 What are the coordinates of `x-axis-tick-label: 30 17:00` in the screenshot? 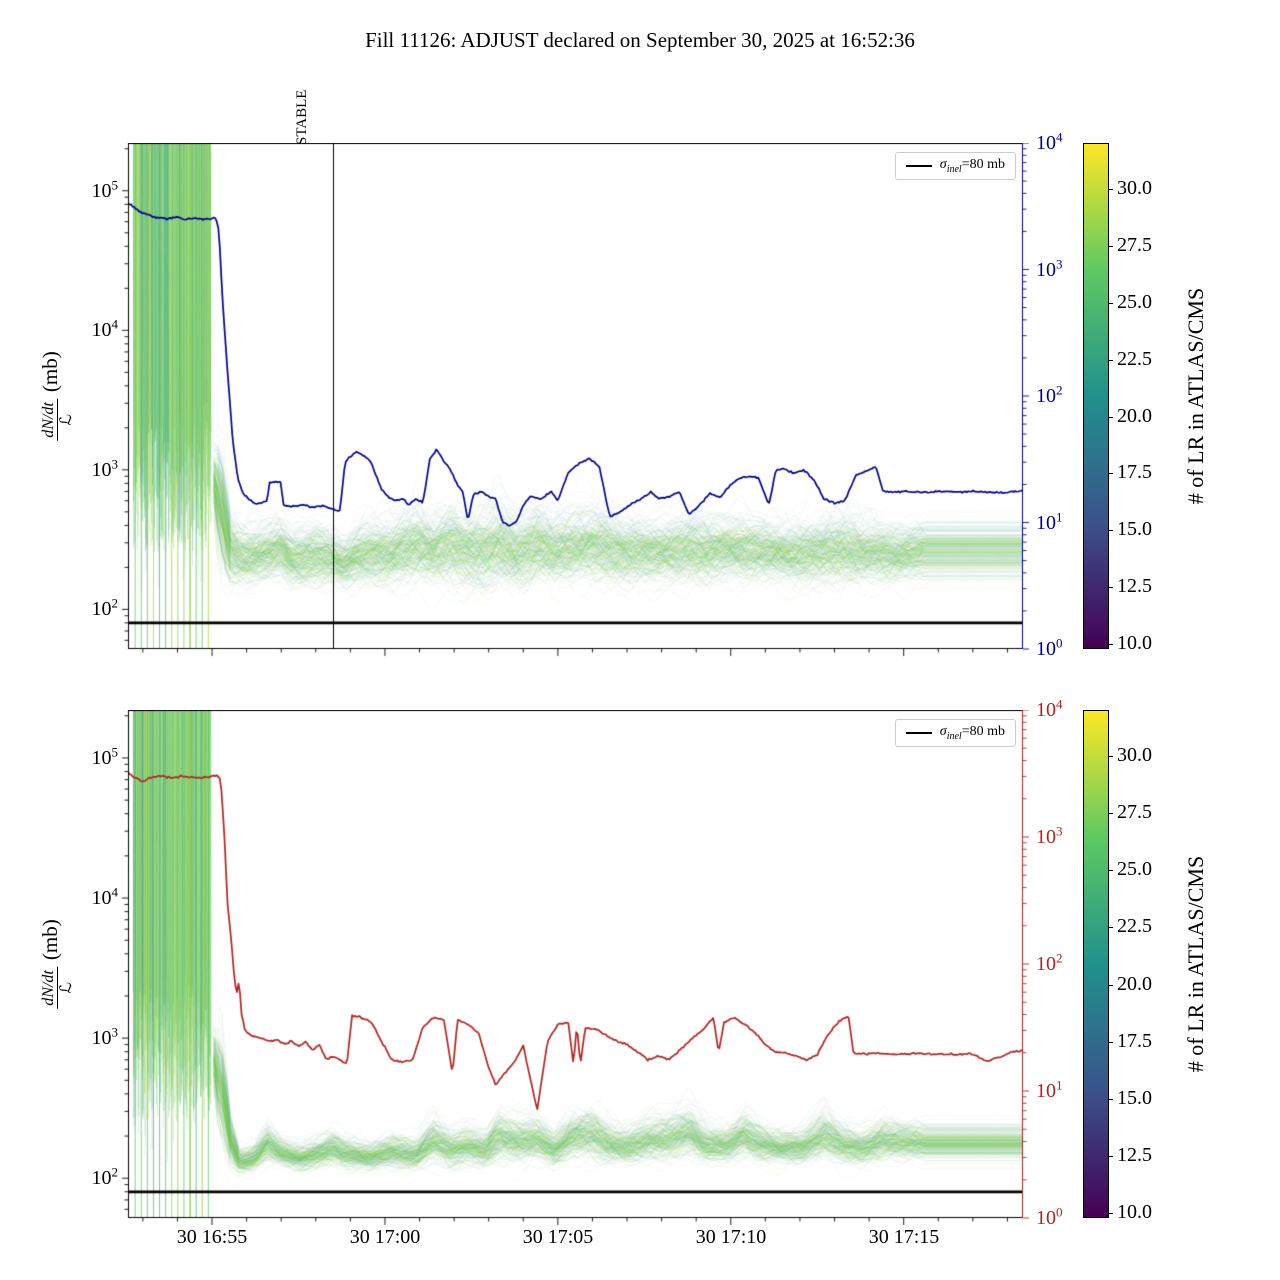 It's located at (385, 1237).